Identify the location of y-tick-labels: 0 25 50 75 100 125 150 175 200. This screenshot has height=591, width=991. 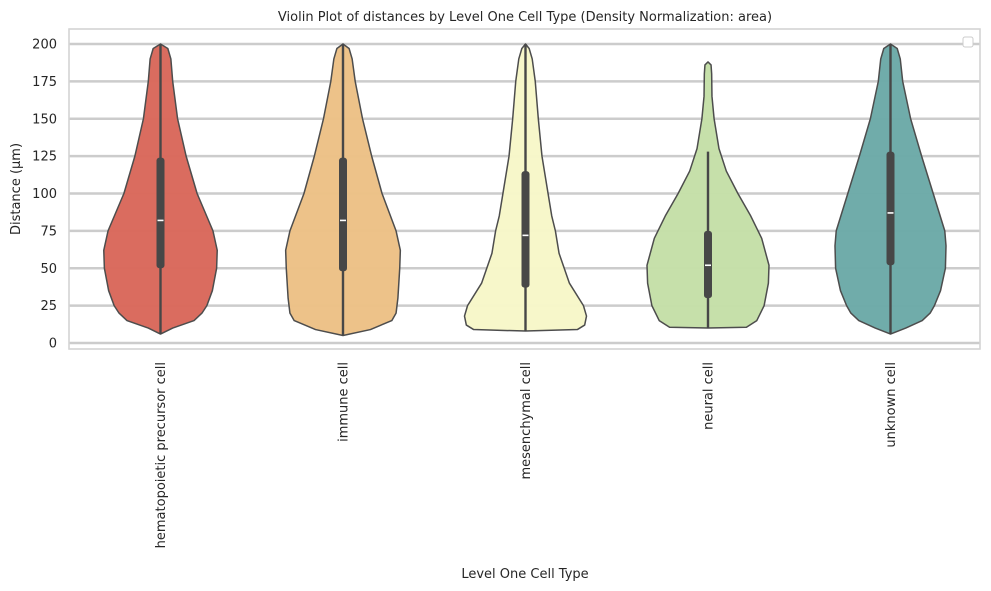
(44, 195).